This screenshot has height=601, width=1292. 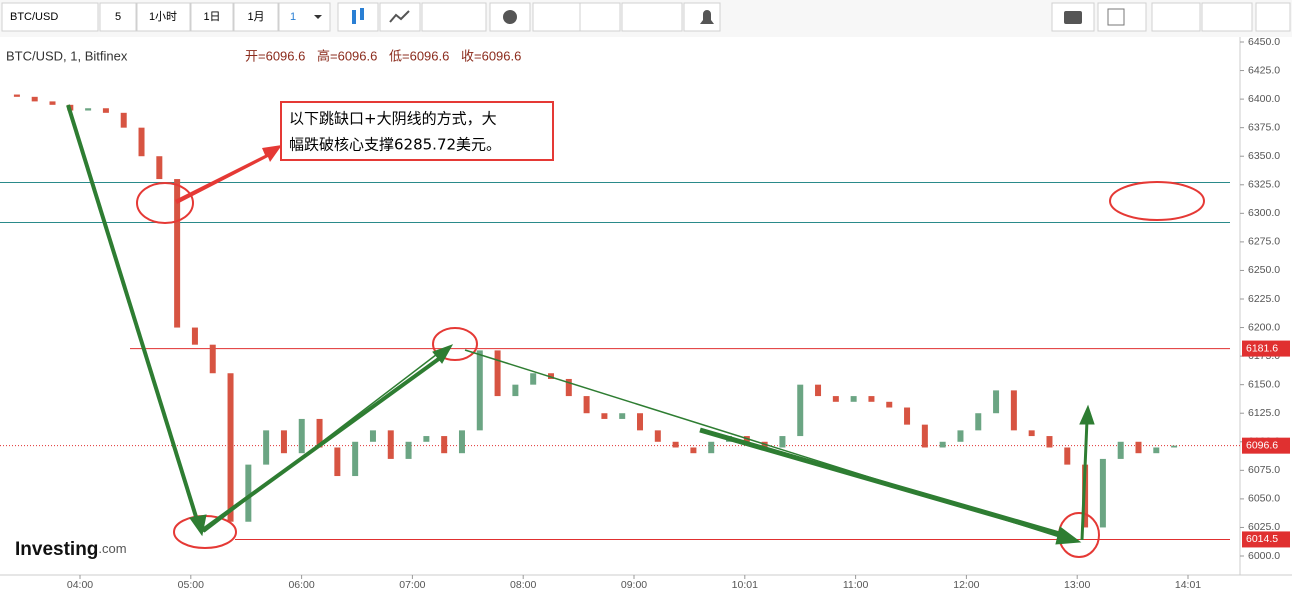 What do you see at coordinates (1264, 413) in the screenshot?
I see `y-tick-label: 6125.0` at bounding box center [1264, 413].